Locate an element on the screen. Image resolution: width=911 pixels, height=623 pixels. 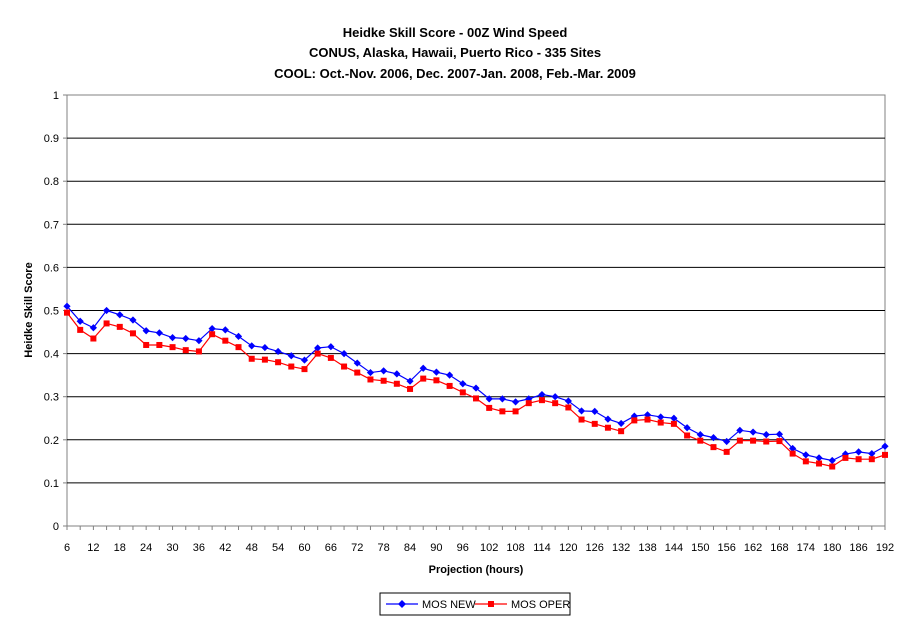
x-tick-label: 126 is located at coordinates (595, 548).